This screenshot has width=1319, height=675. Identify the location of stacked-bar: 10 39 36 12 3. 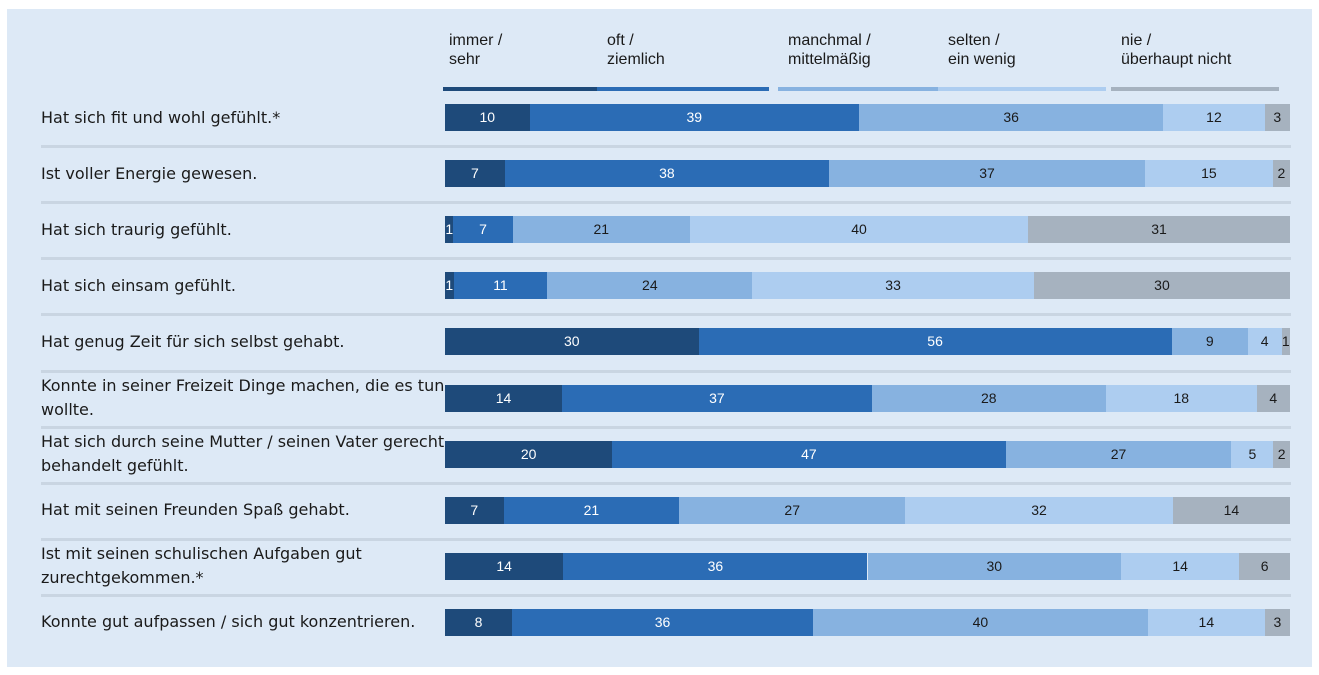
(867, 117).